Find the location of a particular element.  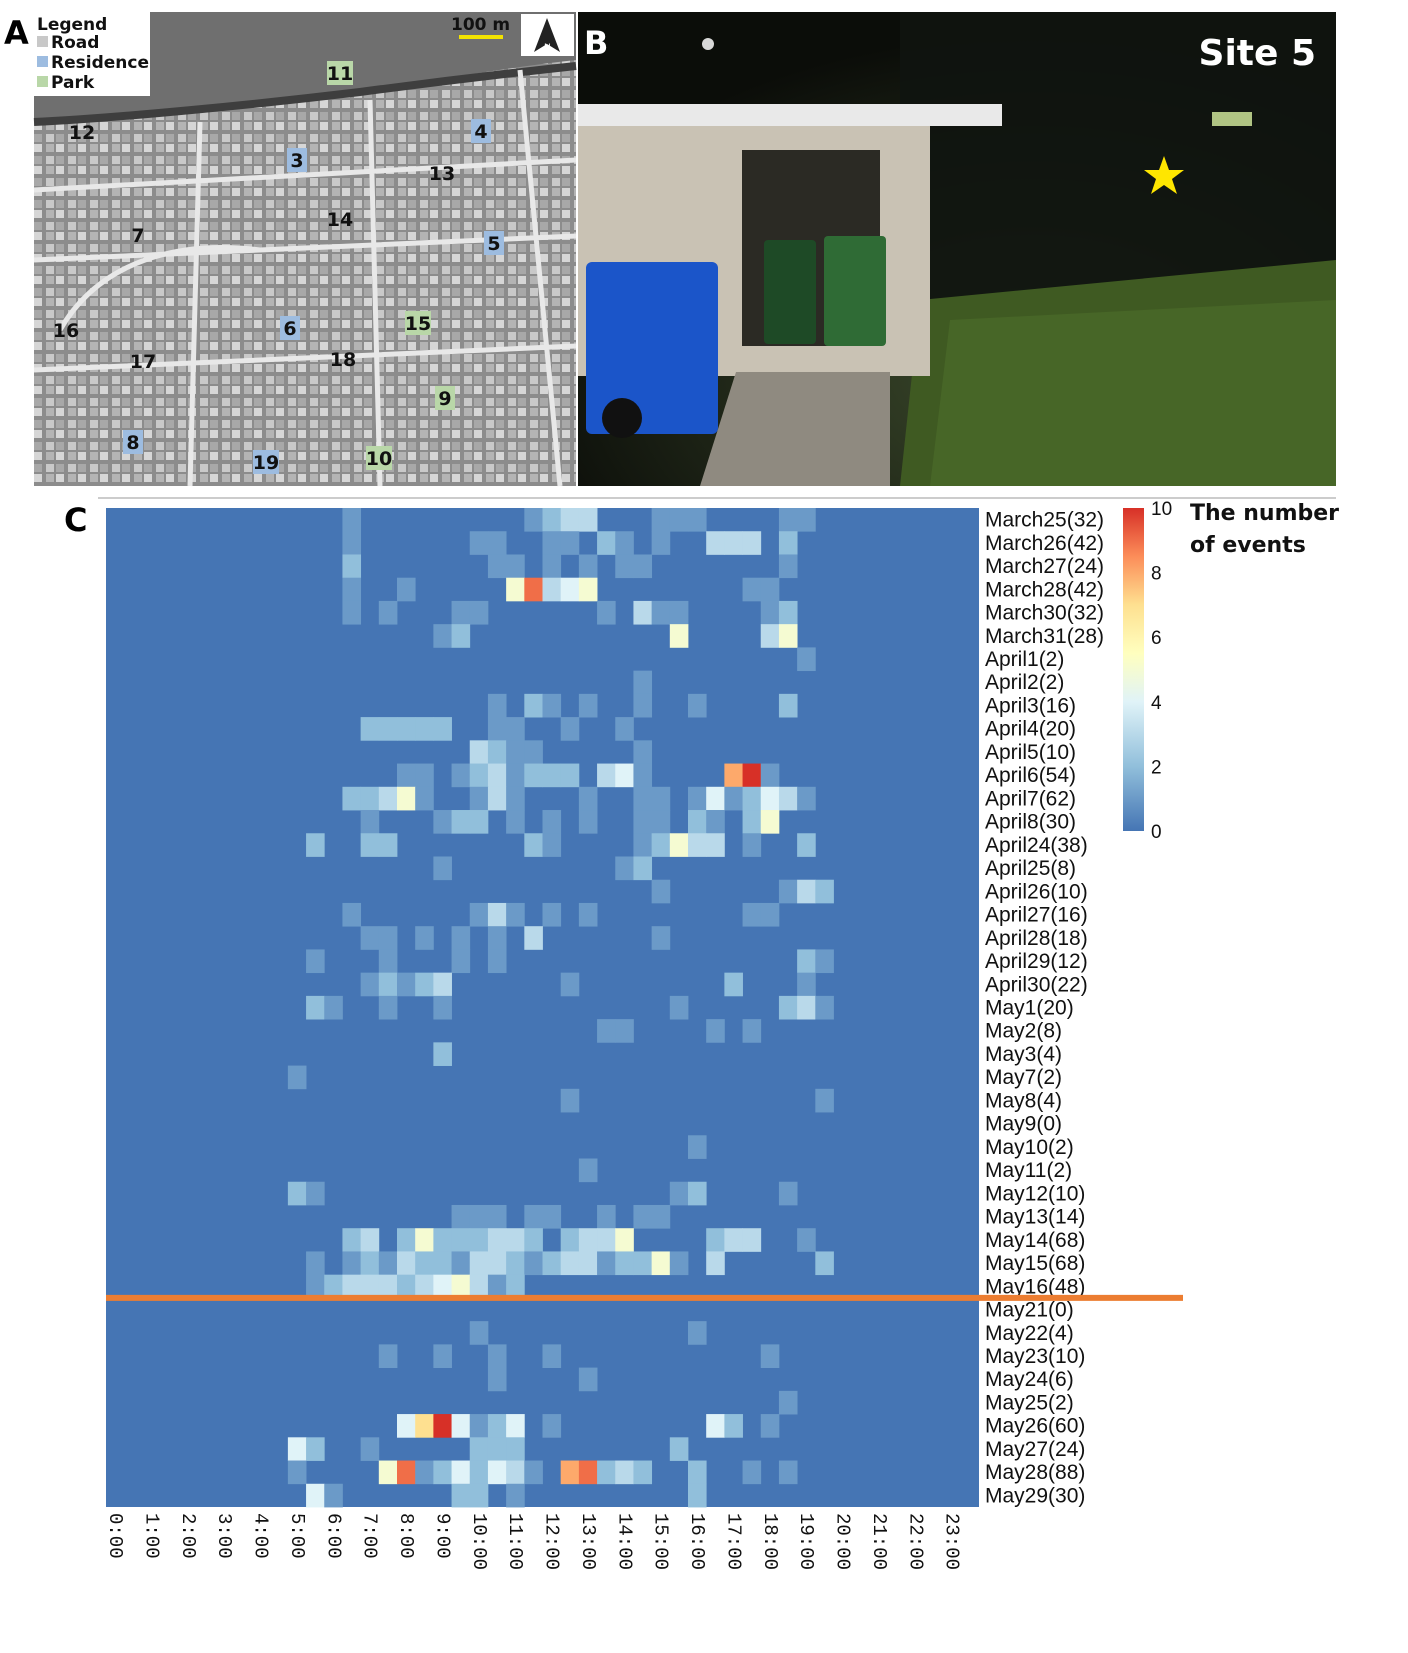

row-label: May10(2) is located at coordinates (1029, 1147).